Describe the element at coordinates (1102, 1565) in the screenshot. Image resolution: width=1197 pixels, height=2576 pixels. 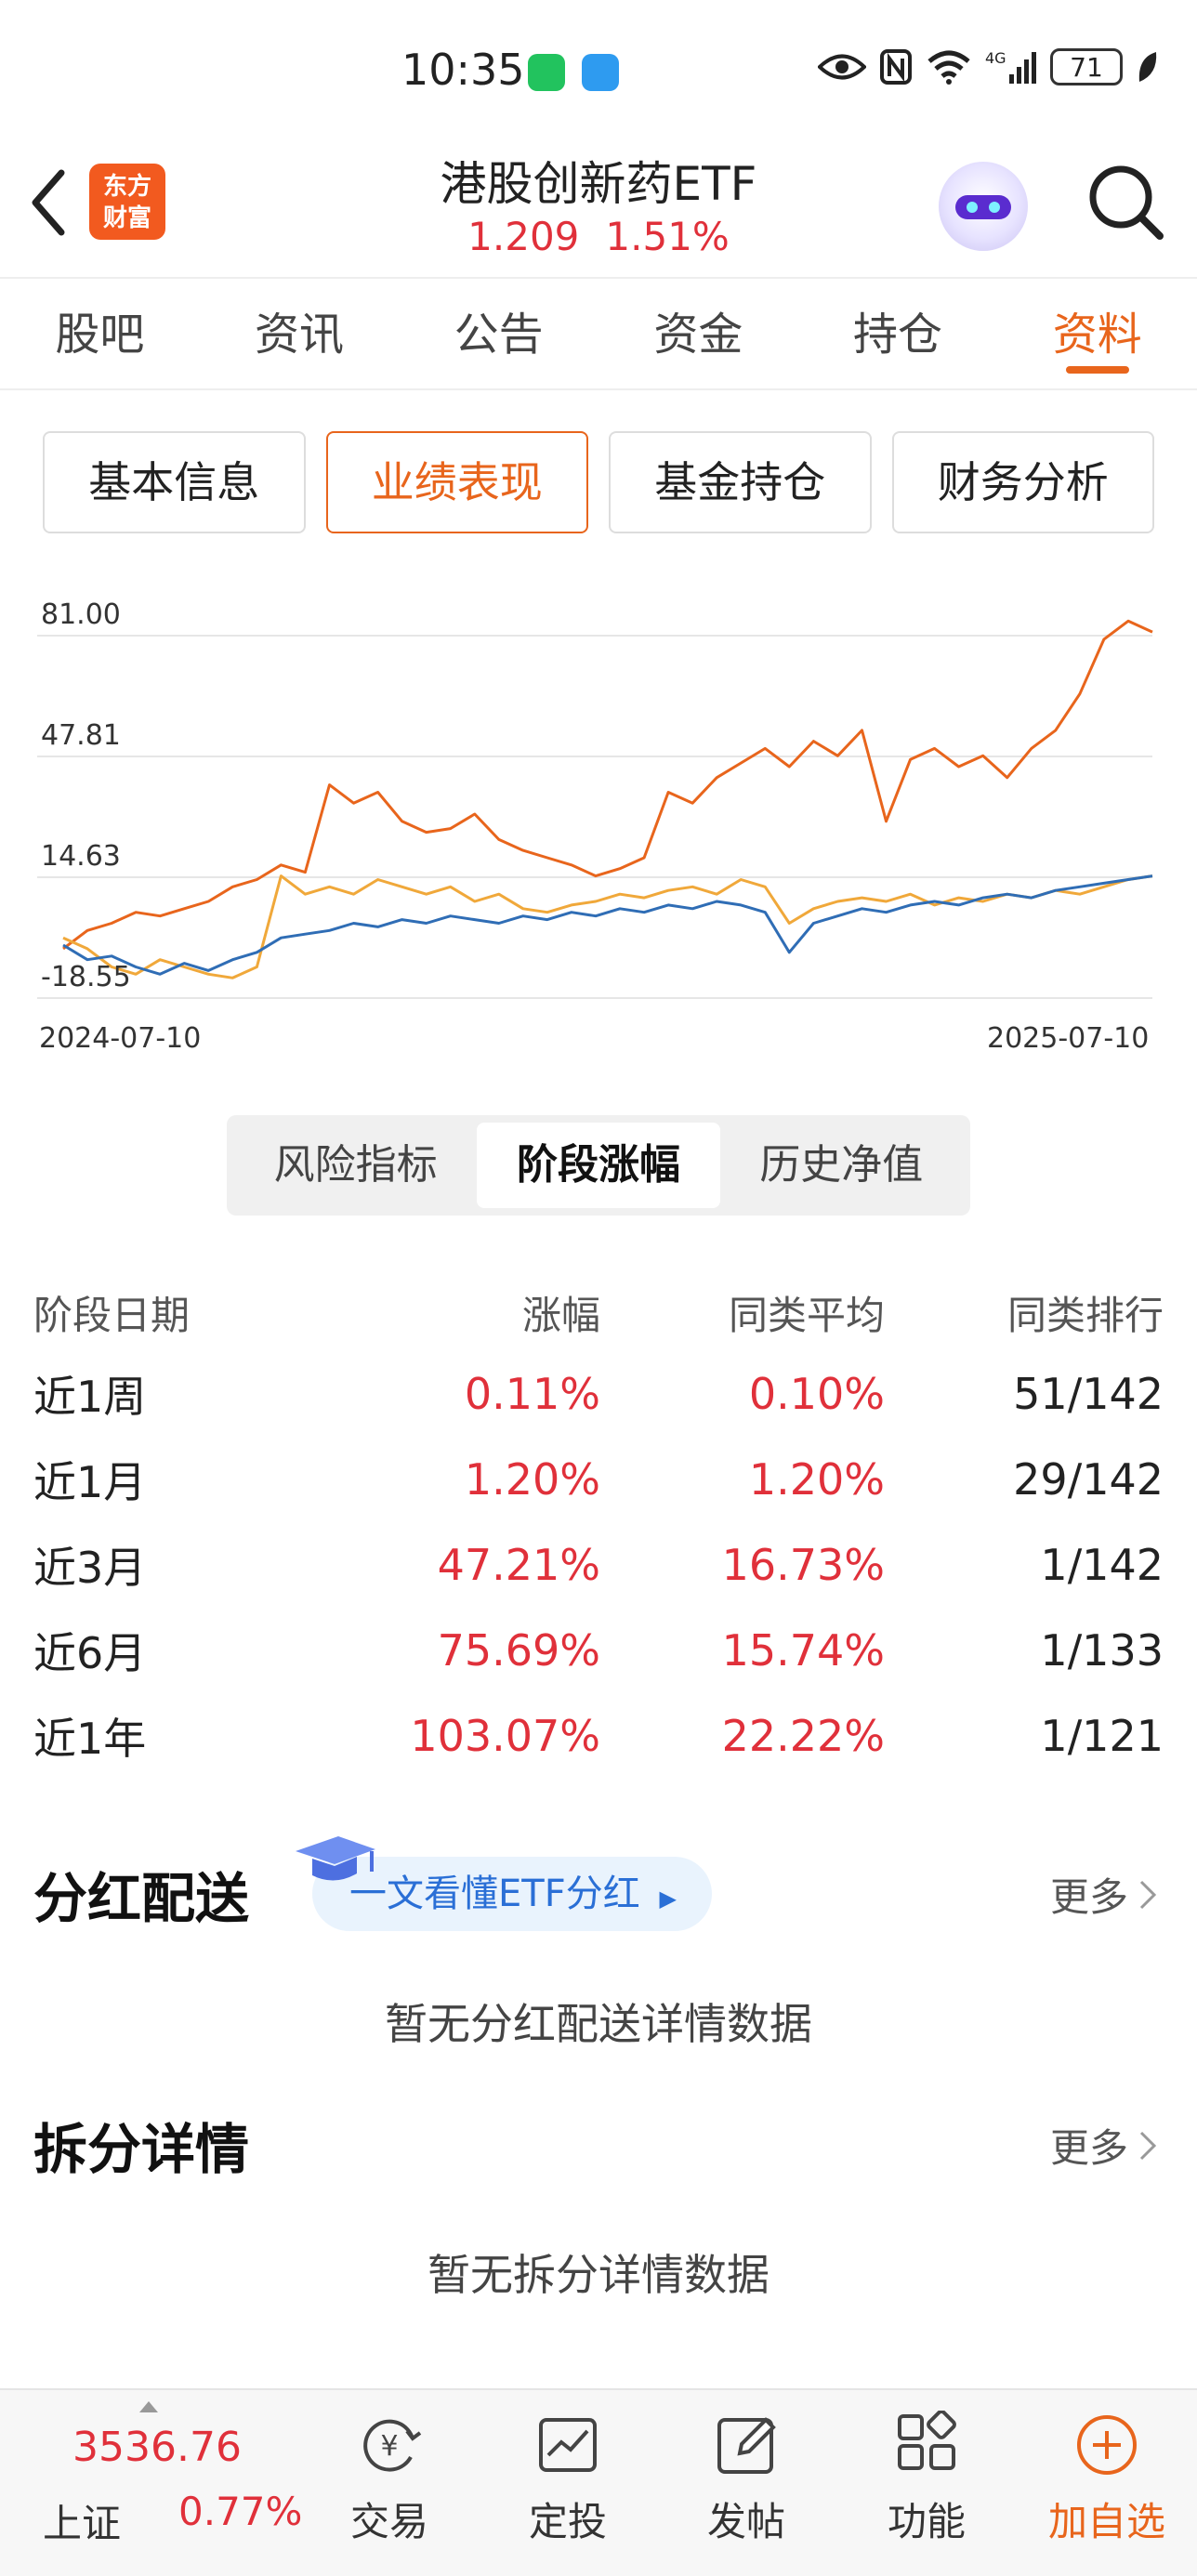
I see `row-peer-rank: 1/142` at that location.